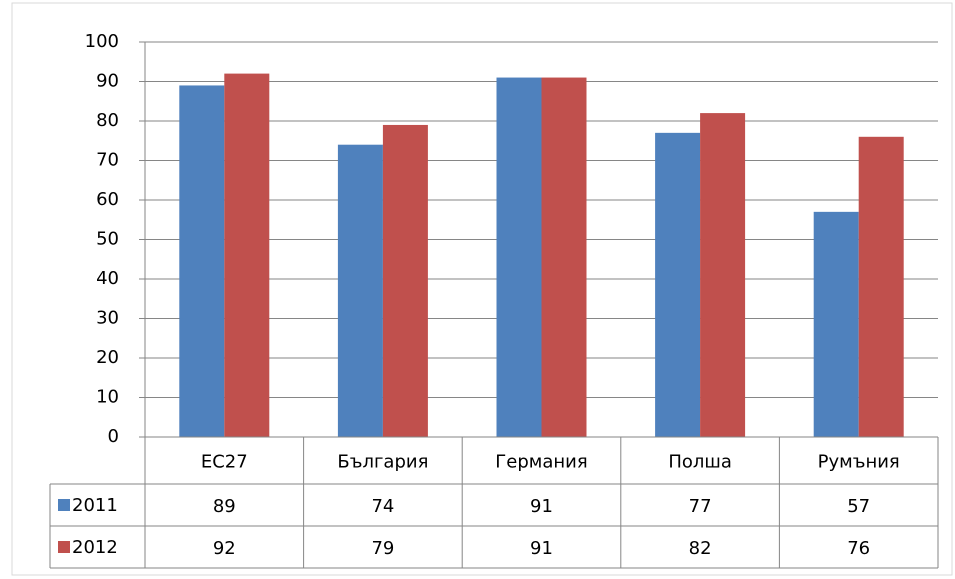 The image size is (955, 579). I want to click on y-tick-label: 50, so click(107, 239).